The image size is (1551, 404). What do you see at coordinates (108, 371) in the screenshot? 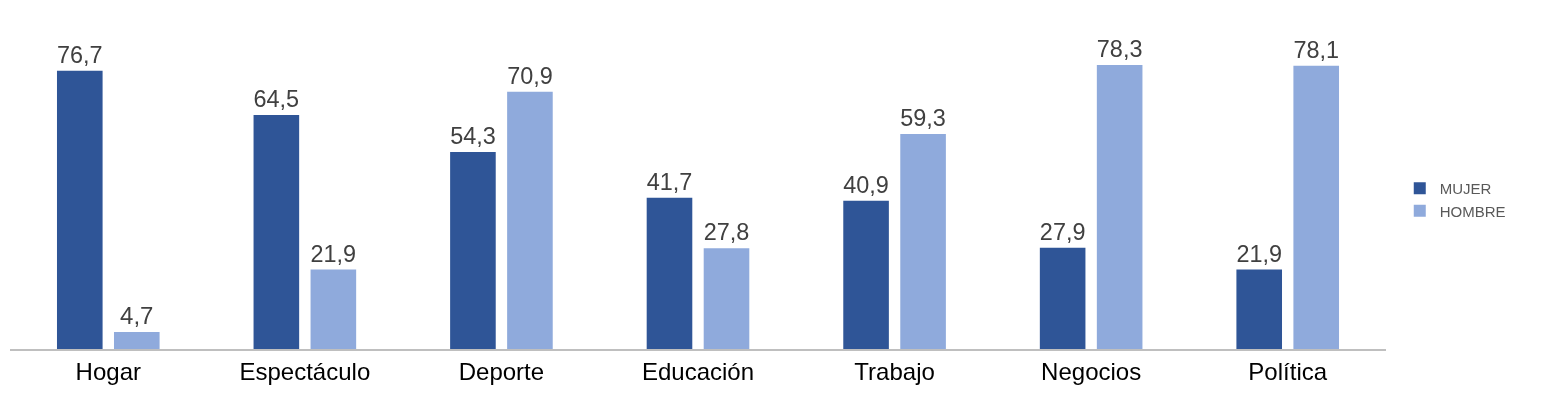
I see `x-tick-label: Hogar` at bounding box center [108, 371].